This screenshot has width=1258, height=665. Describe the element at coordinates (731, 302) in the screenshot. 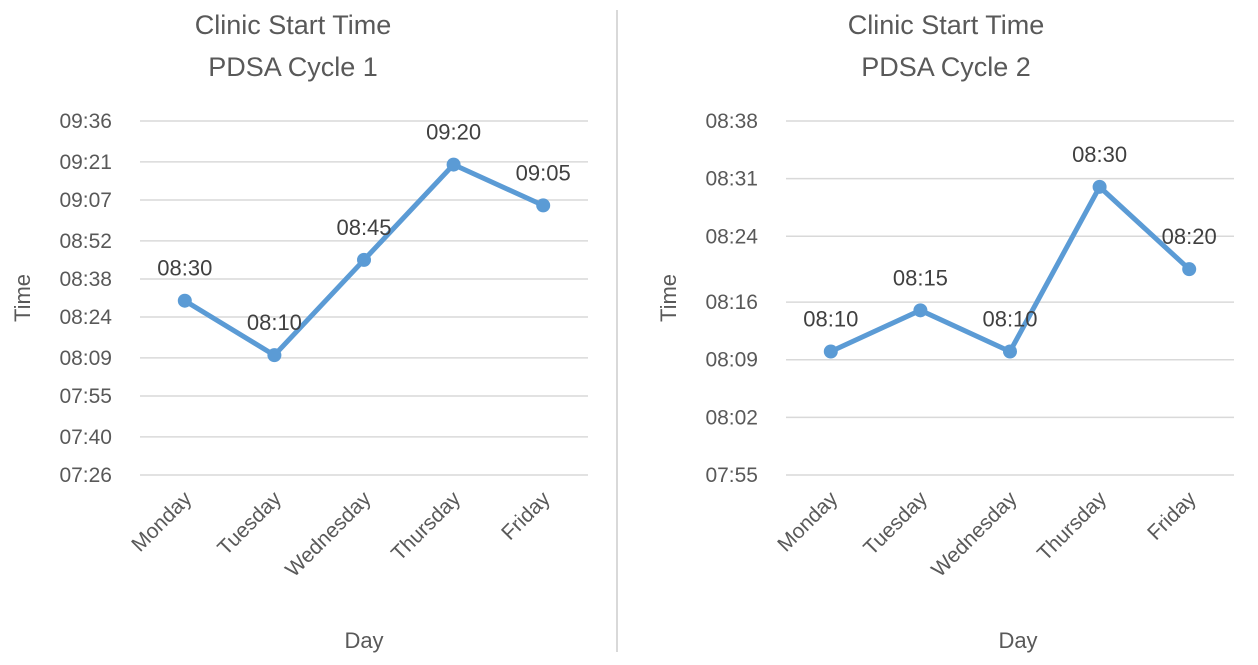

I see `chart2-y-tick-label: 08:16` at that location.